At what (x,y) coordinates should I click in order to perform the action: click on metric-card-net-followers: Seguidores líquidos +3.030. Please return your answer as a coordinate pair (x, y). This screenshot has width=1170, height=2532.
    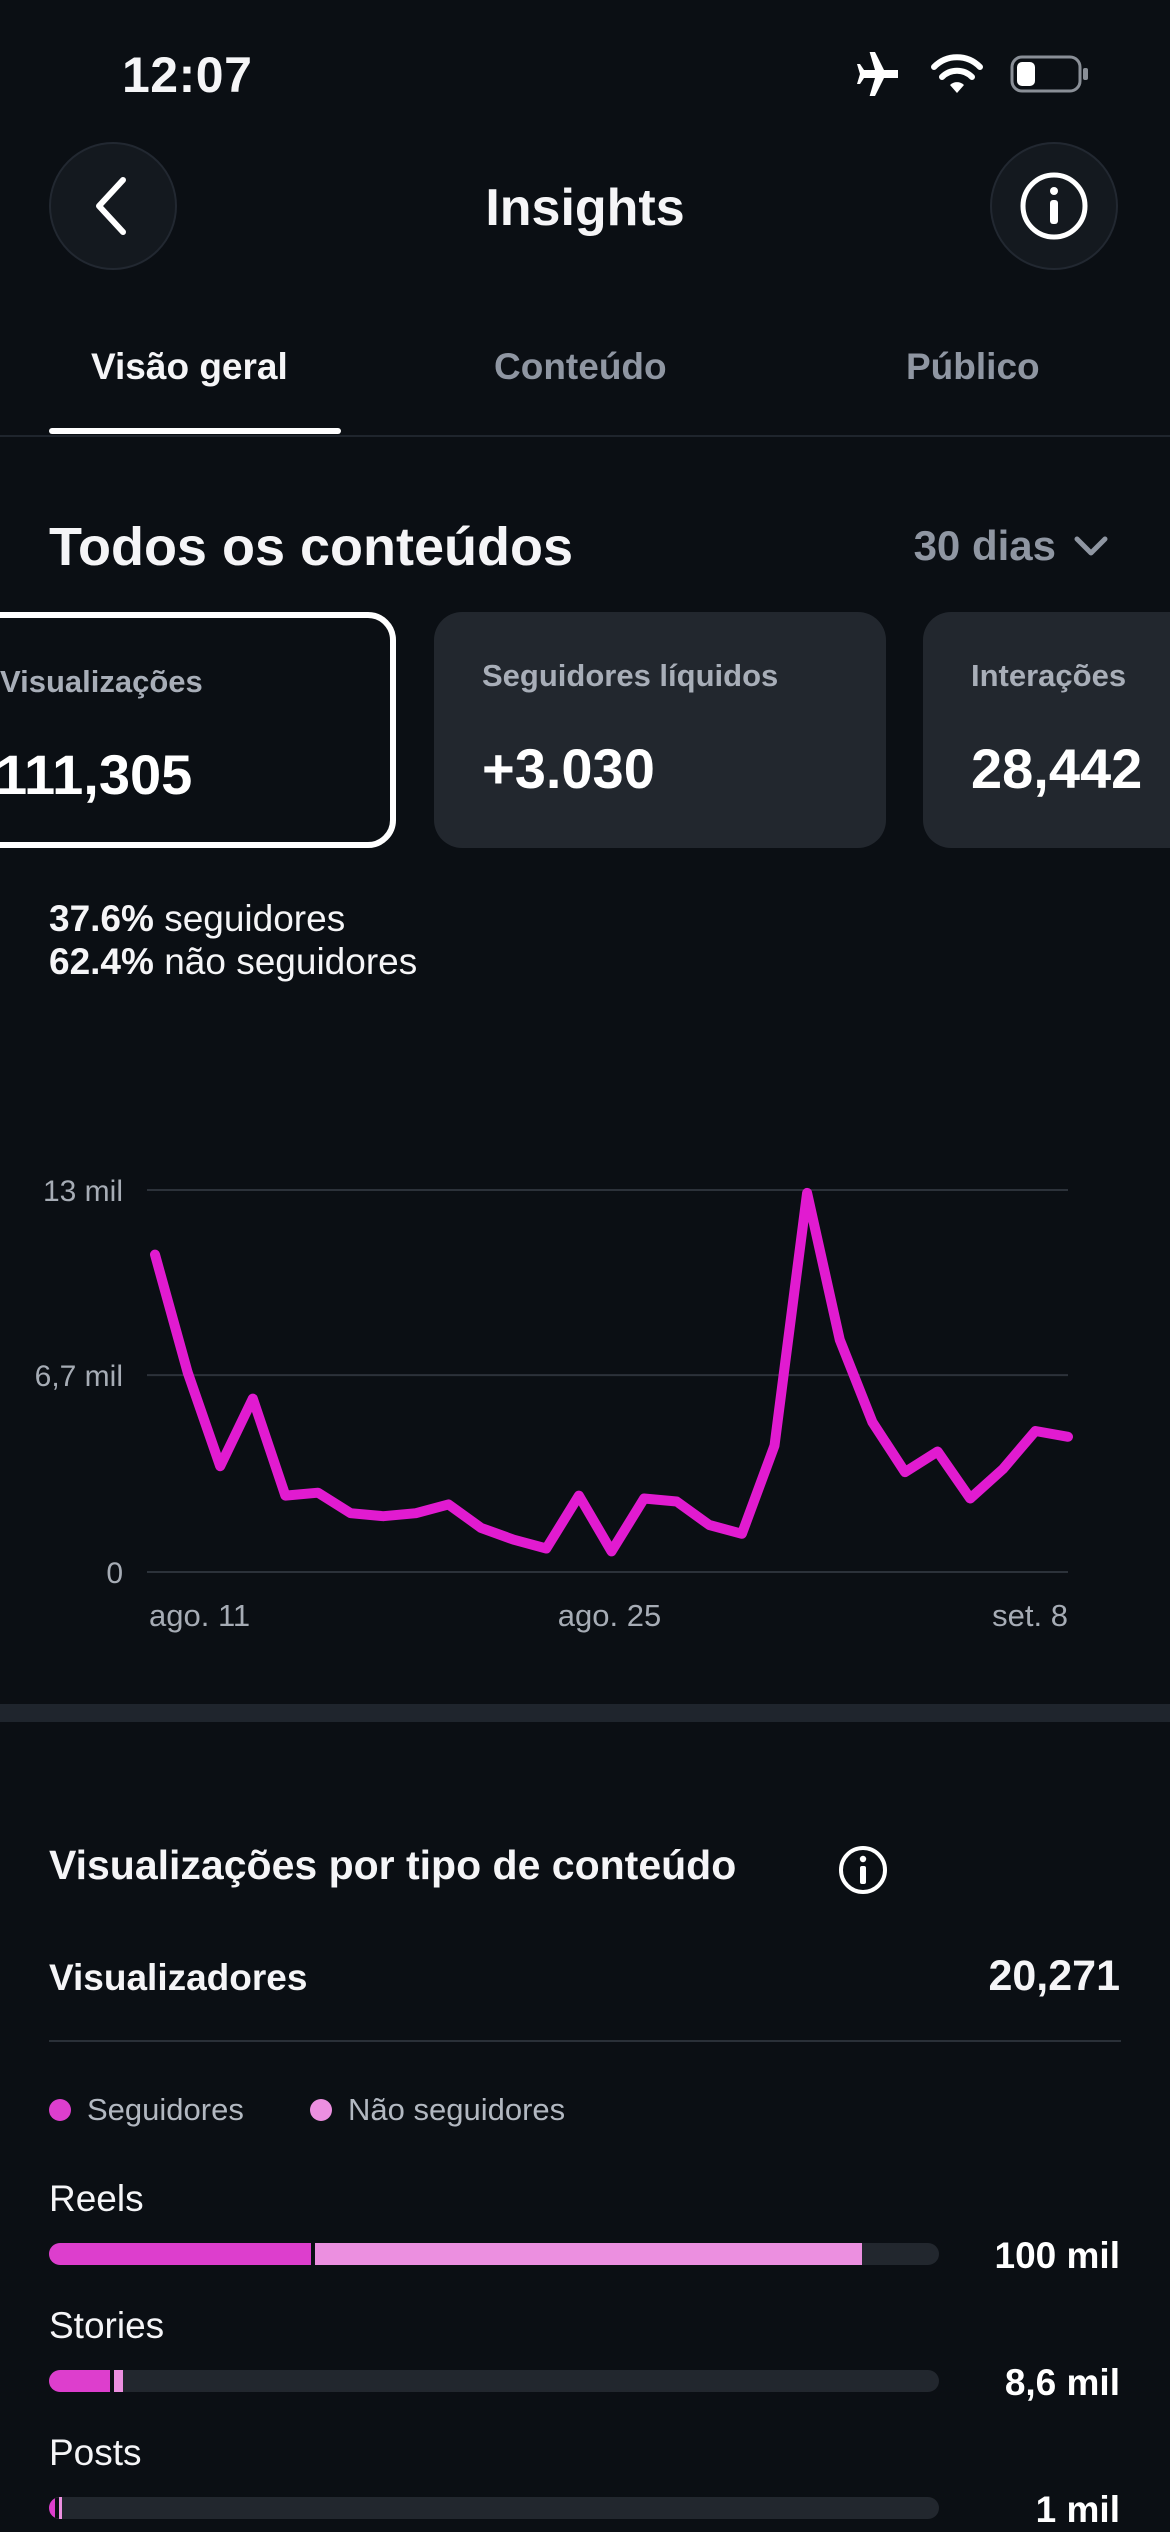
    Looking at the image, I should click on (660, 730).